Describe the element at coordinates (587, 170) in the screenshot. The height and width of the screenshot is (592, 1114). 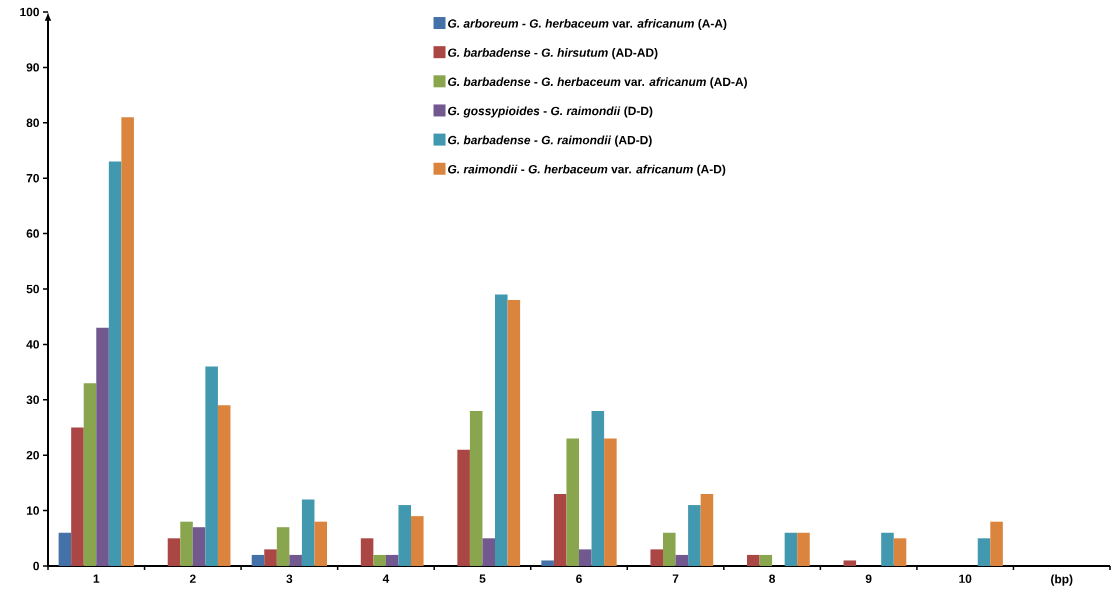
I see `legend-label: G. raimondii - G. herbaceum var. africanum (A-D)` at that location.